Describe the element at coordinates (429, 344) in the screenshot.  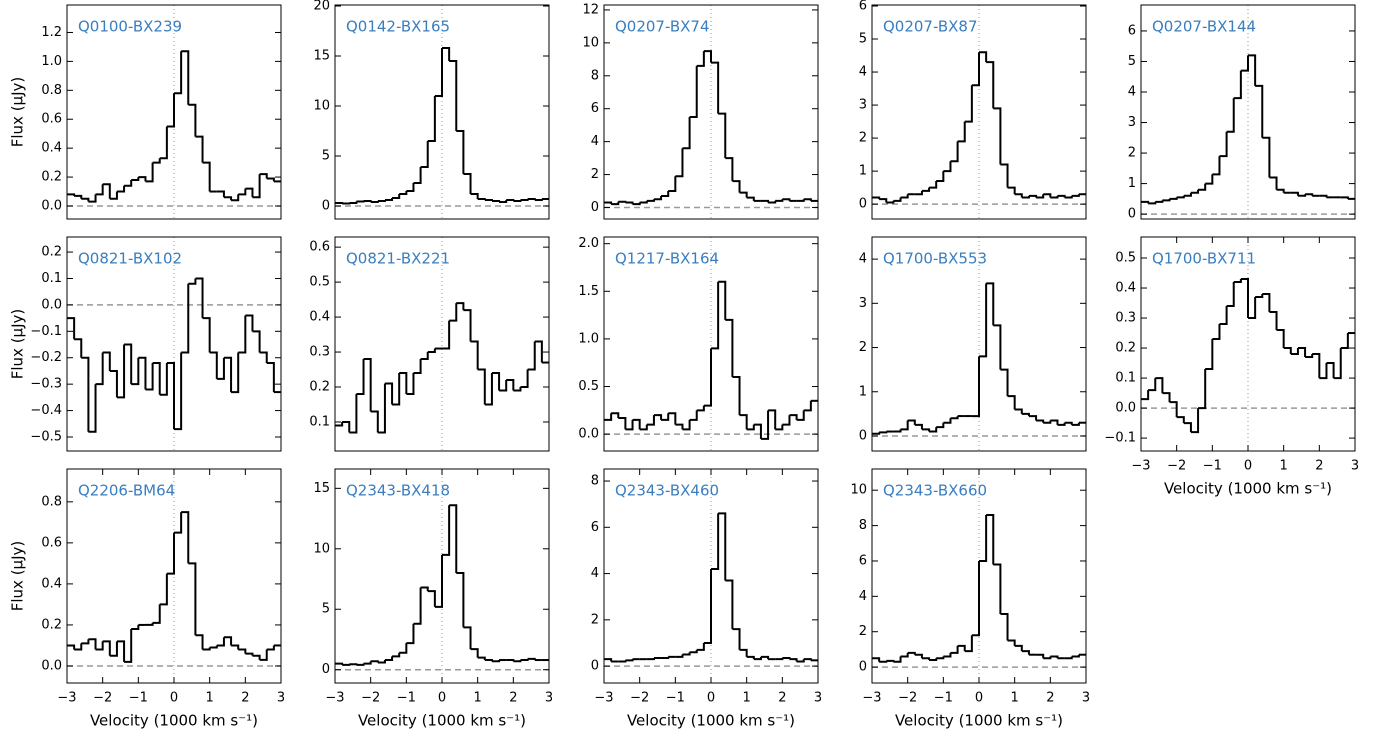
I see `panel: 0.1 0.2 0.3 0.4 0.5 0.6 Q0821-BX221` at that location.